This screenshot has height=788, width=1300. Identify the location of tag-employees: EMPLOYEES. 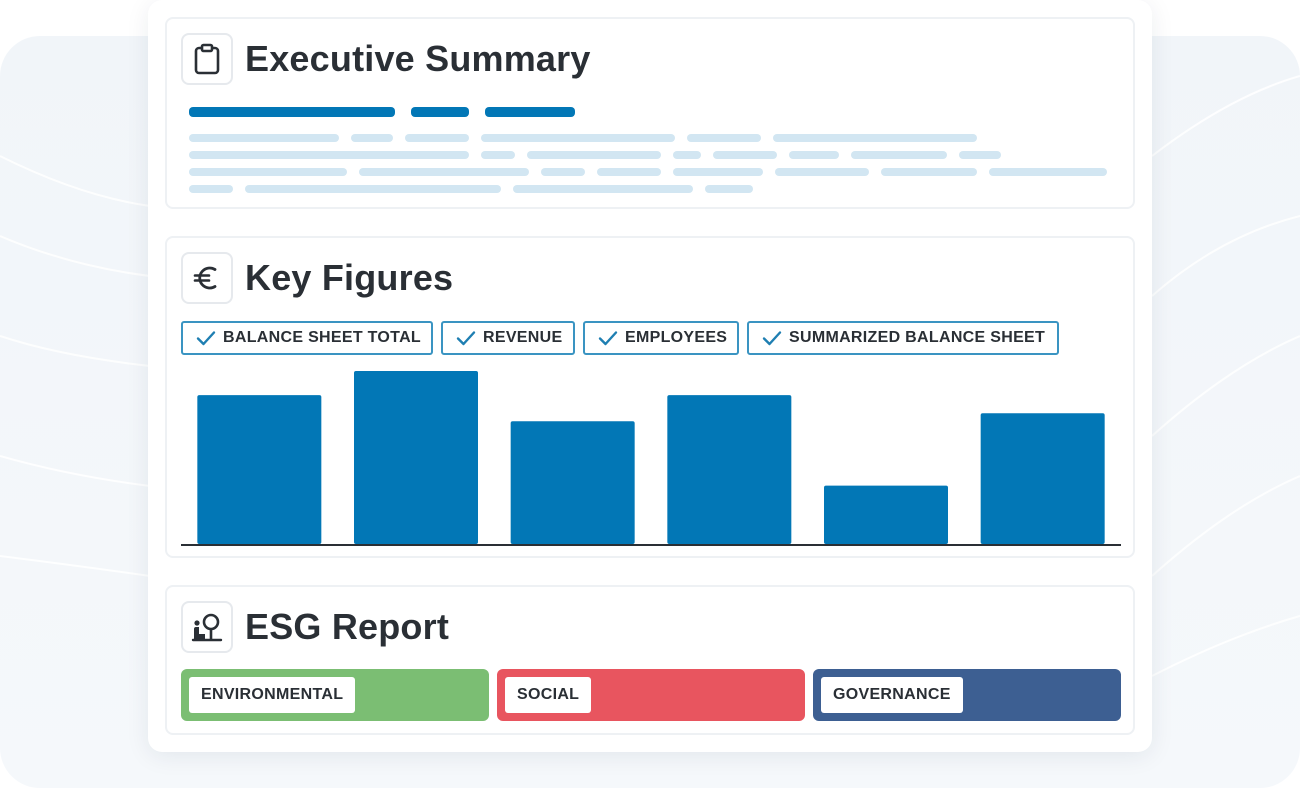
(661, 338).